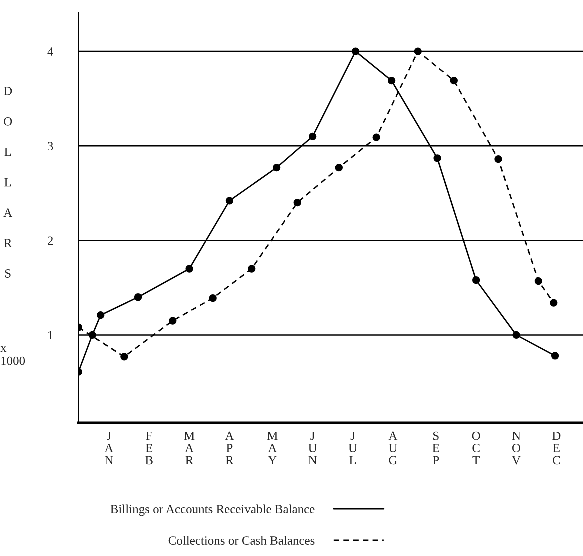  Describe the element at coordinates (476, 448) in the screenshot. I see `x-tick-label: OCT` at that location.